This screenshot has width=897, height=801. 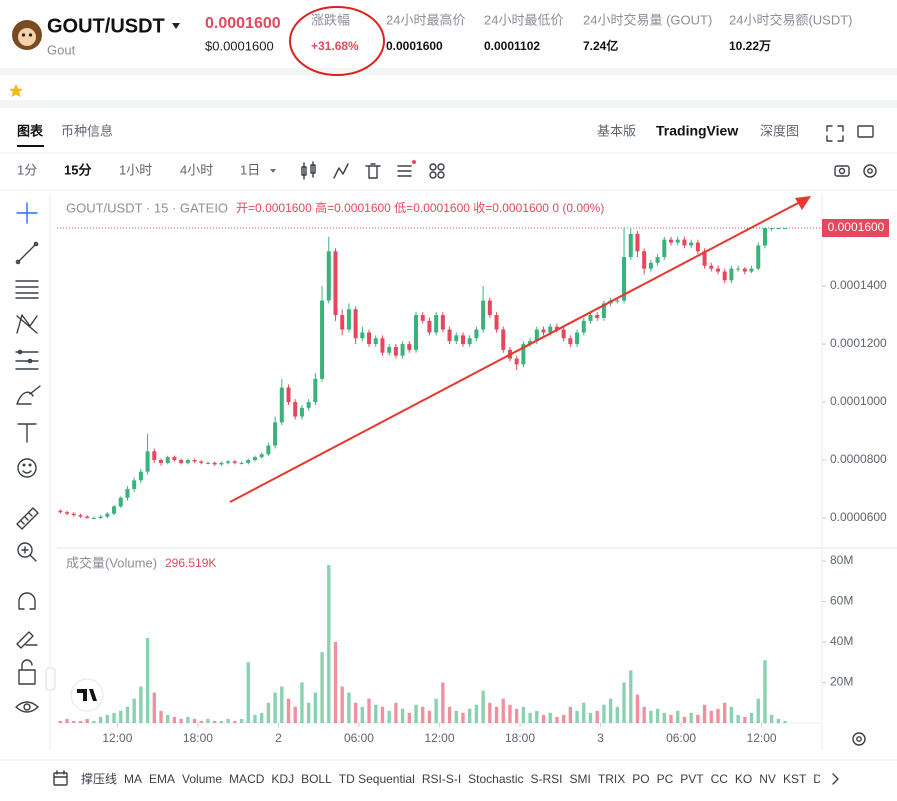 I want to click on chart-legend-title: GOUT/USDT · 15 · GATEIO, so click(x=147, y=207).